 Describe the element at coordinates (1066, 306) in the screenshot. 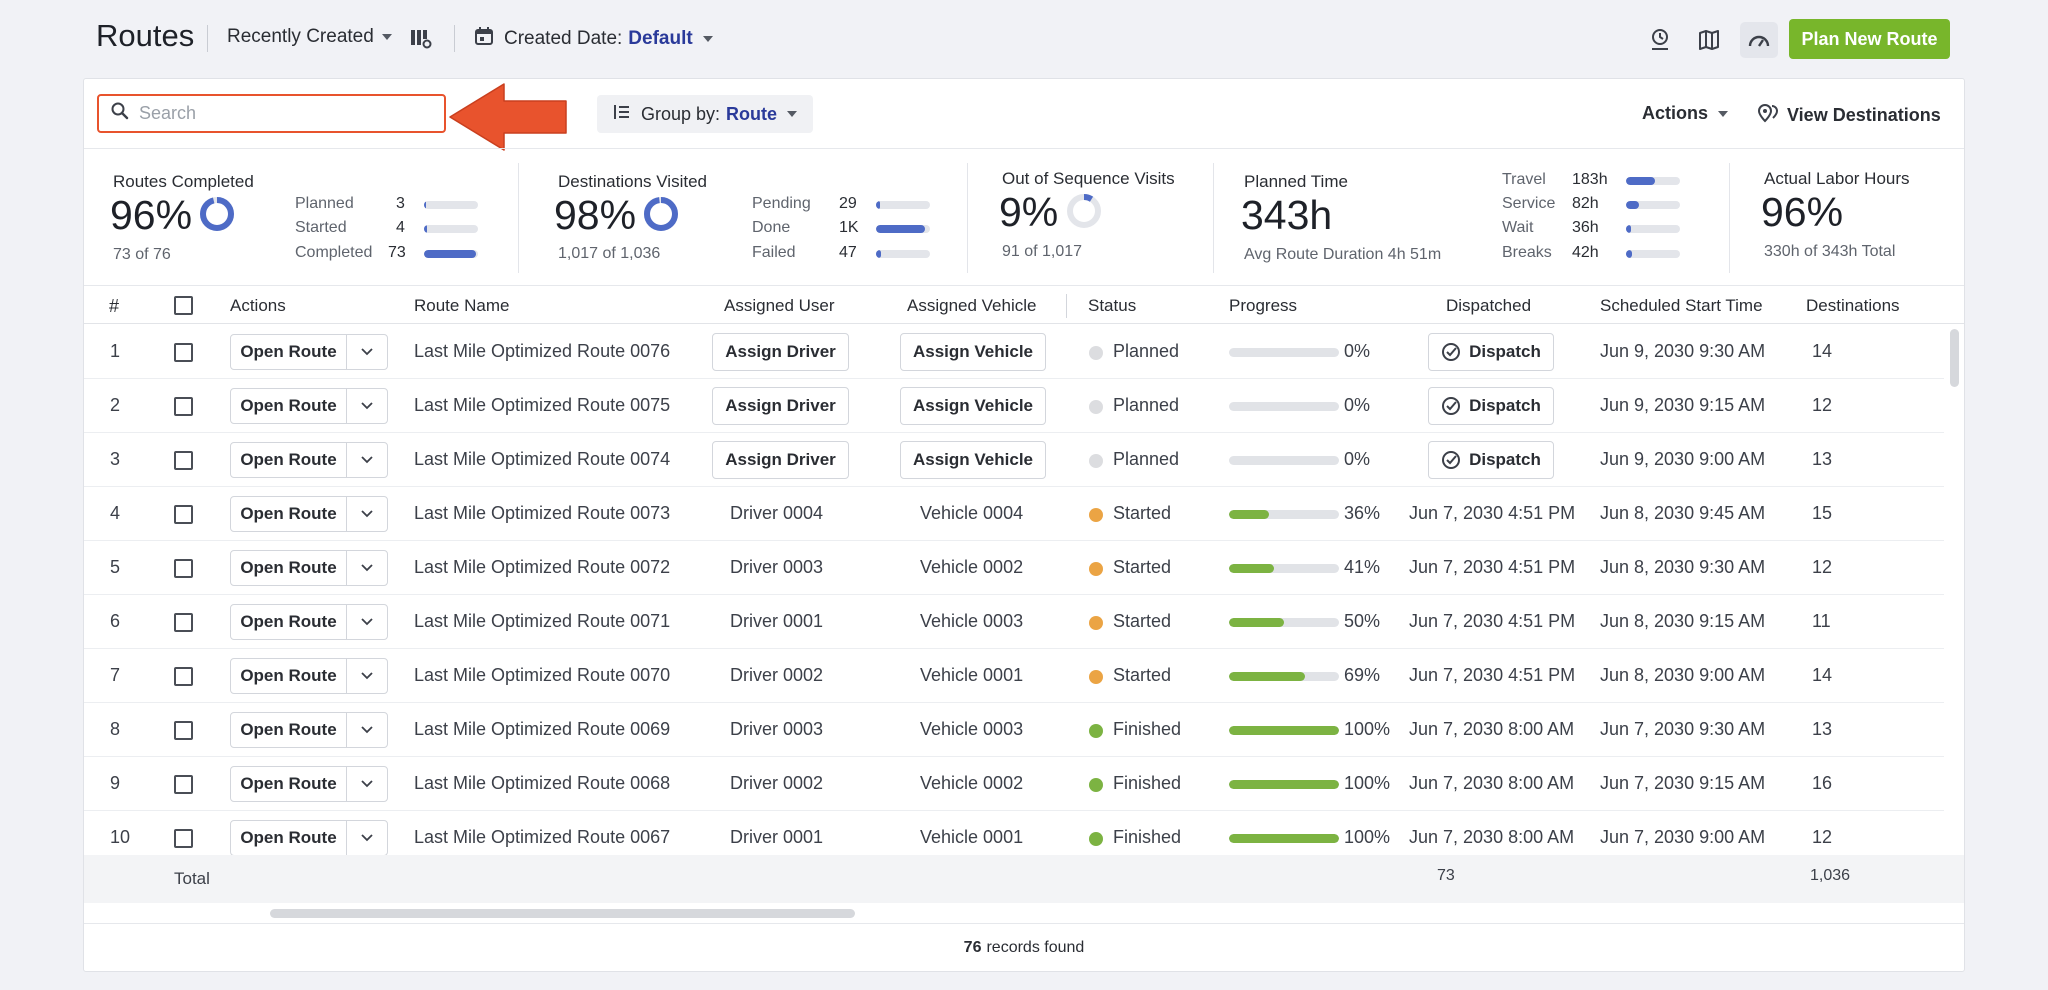

I see `column-resize-handle` at that location.